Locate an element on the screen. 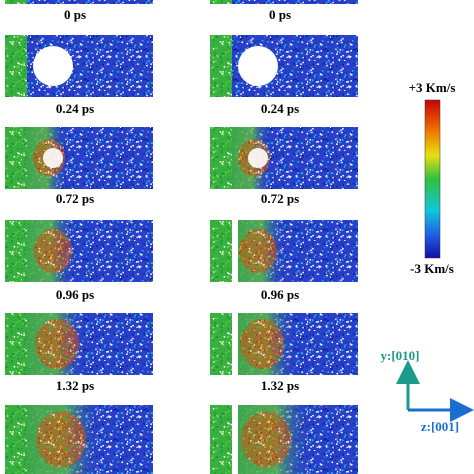 The image size is (474, 474). colorbar-min-label: -3 Km/s is located at coordinates (432, 268).